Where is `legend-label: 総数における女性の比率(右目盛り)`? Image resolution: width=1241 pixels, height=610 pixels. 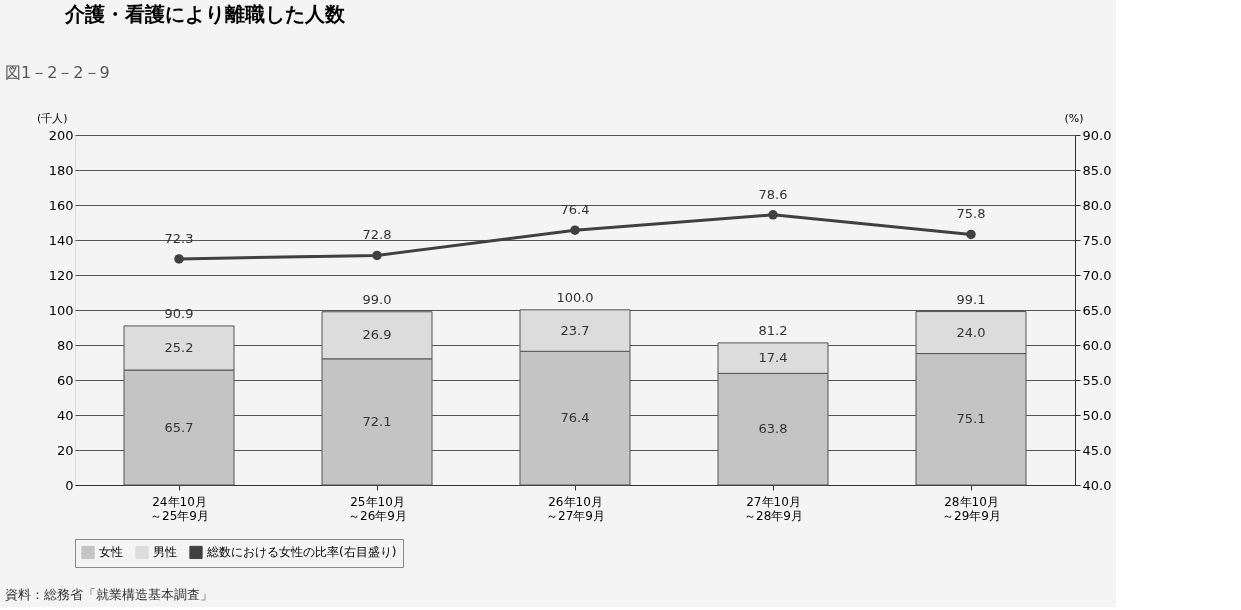 legend-label: 総数における女性の比率(右目盛り) is located at coordinates (301, 552).